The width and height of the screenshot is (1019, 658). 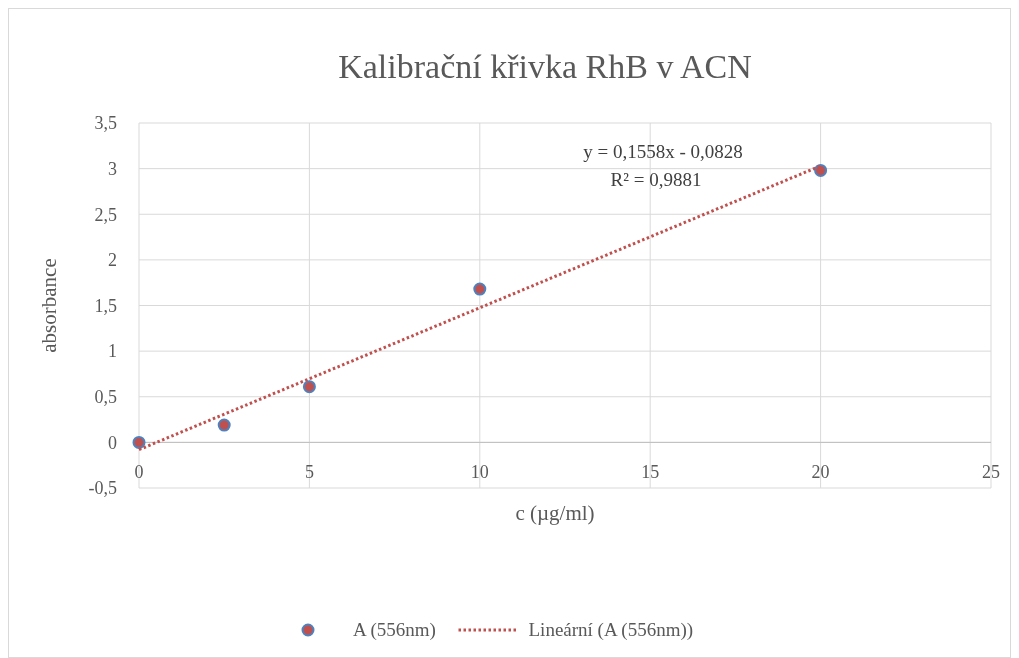 I want to click on legend-label: Lineární (A (556nm)), so click(x=611, y=630).